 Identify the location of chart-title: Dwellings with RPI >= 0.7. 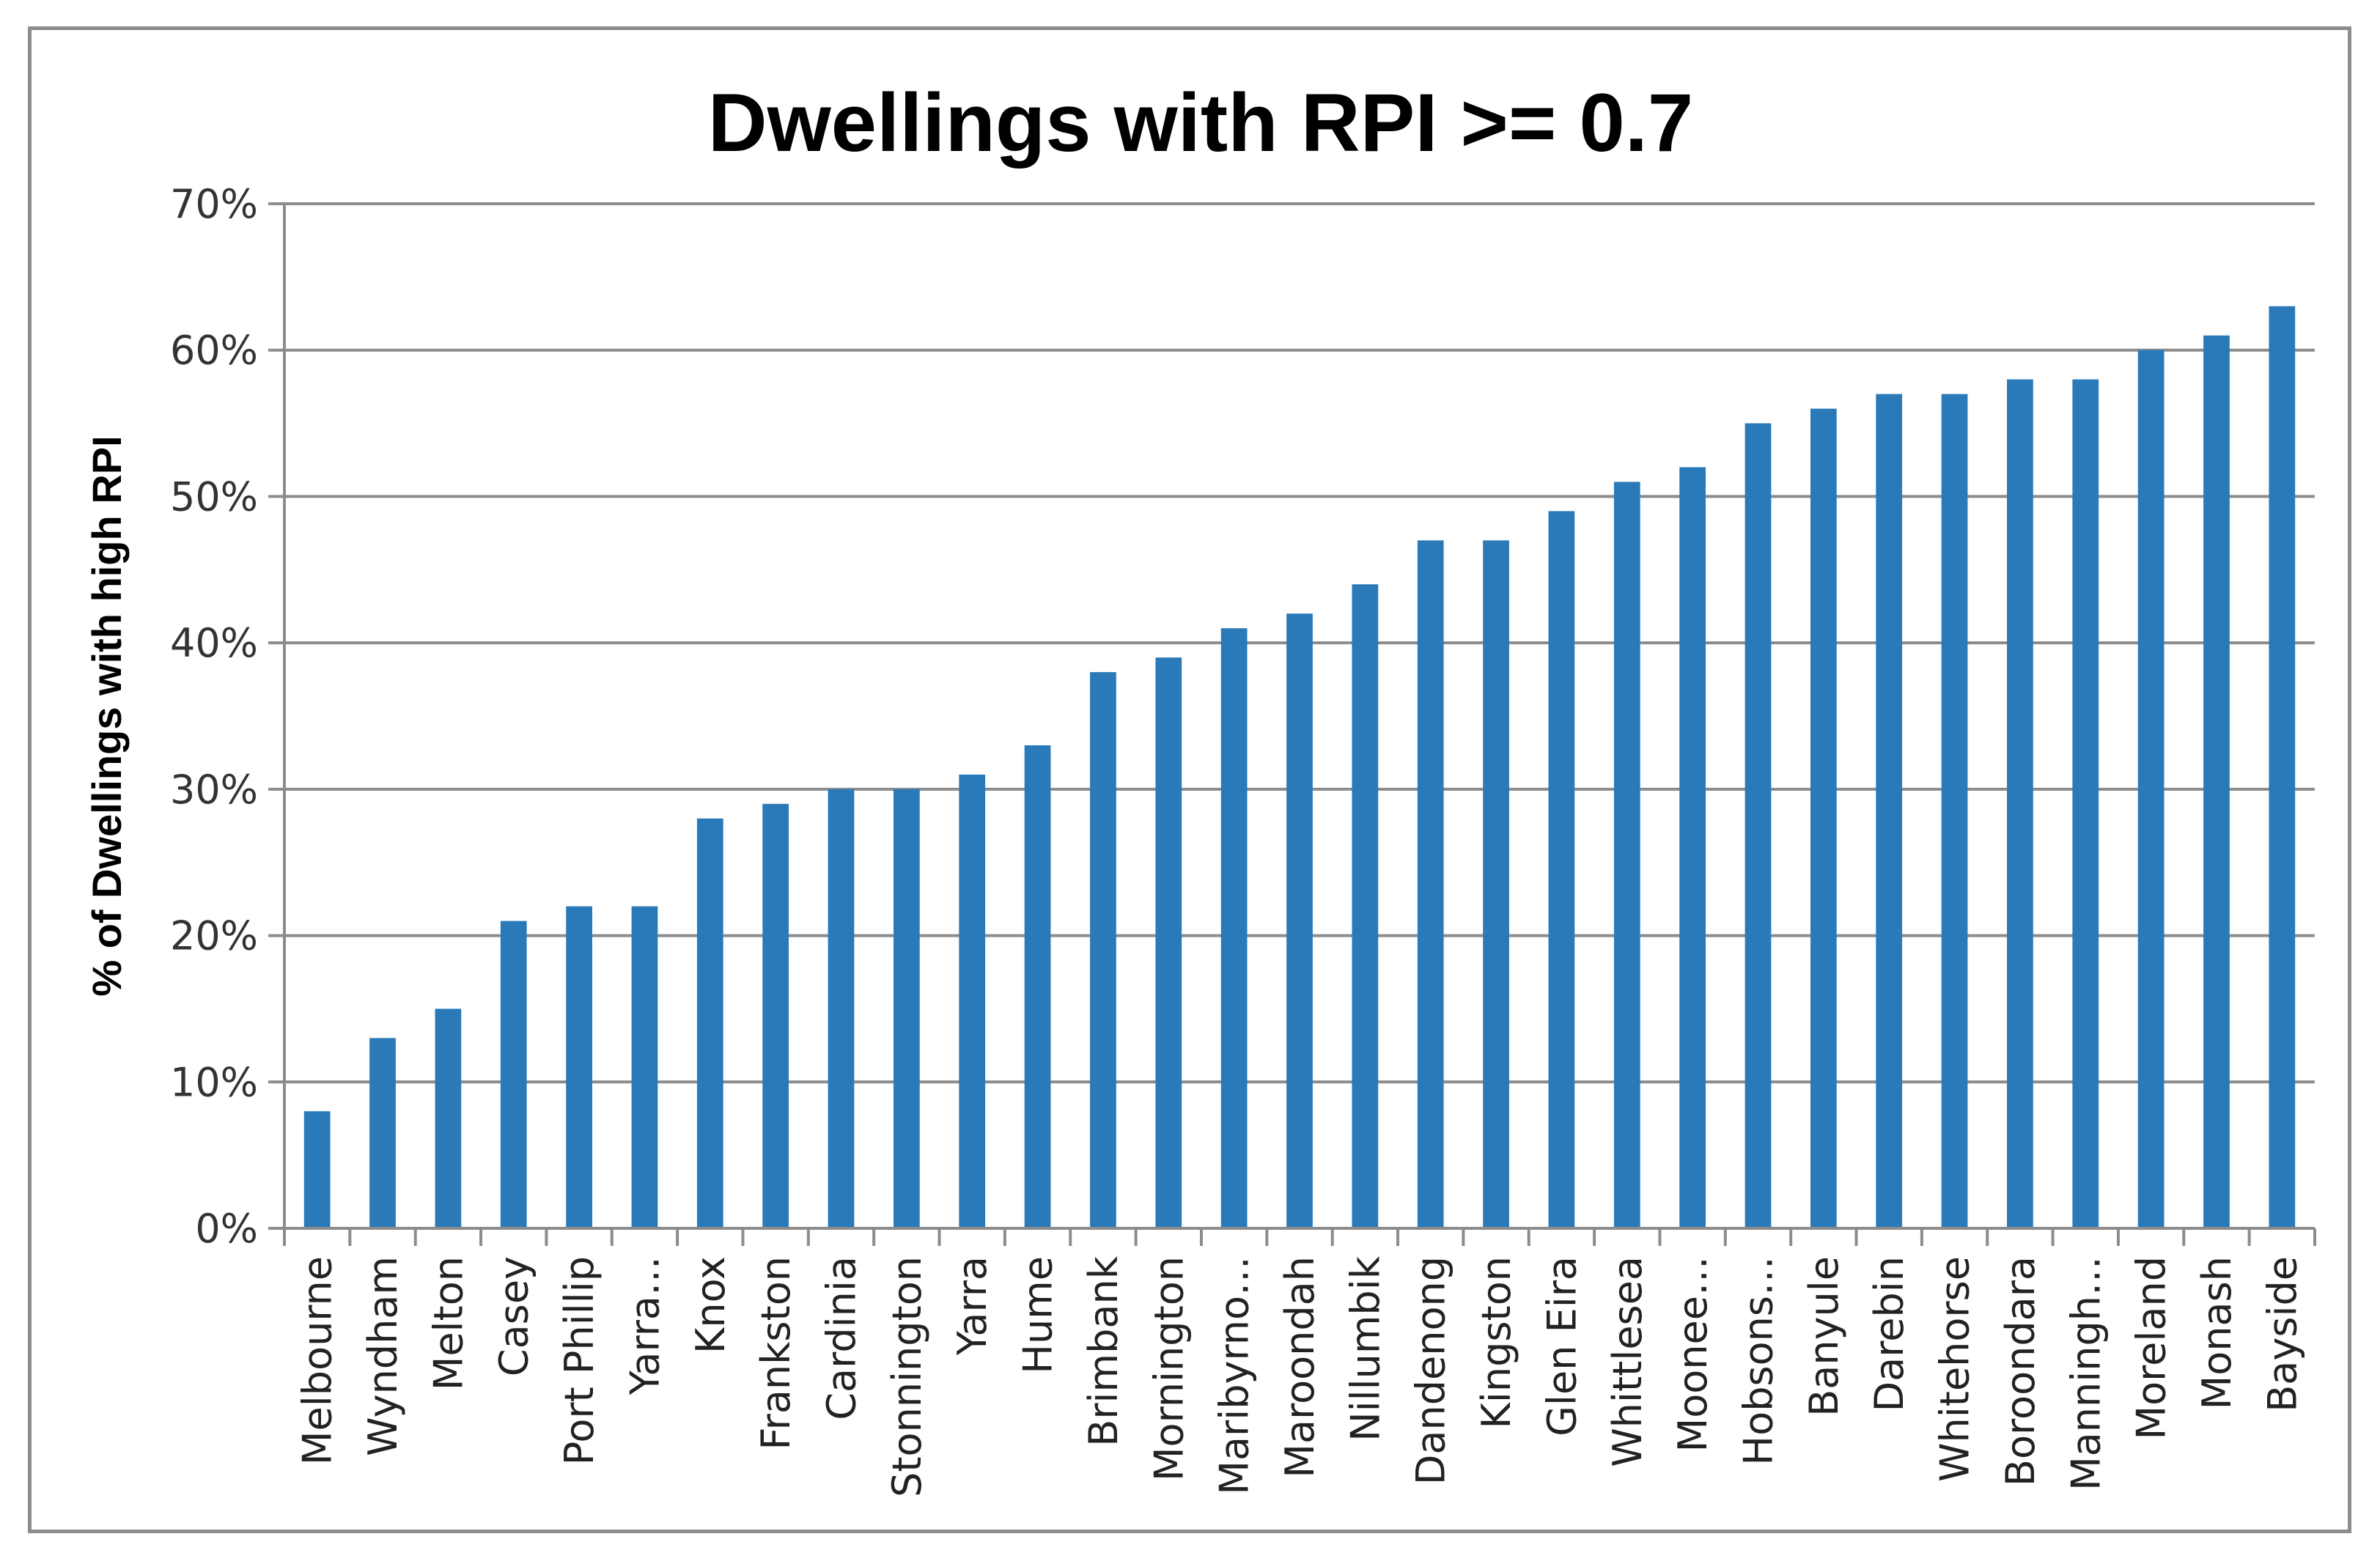
(1200, 123).